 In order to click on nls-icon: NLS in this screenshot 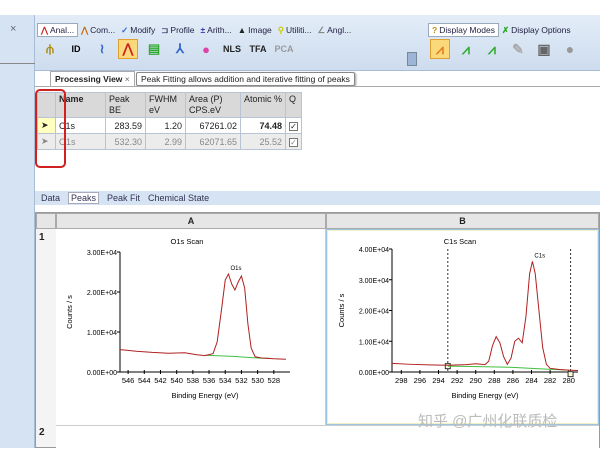, I will do `click(232, 49)`.